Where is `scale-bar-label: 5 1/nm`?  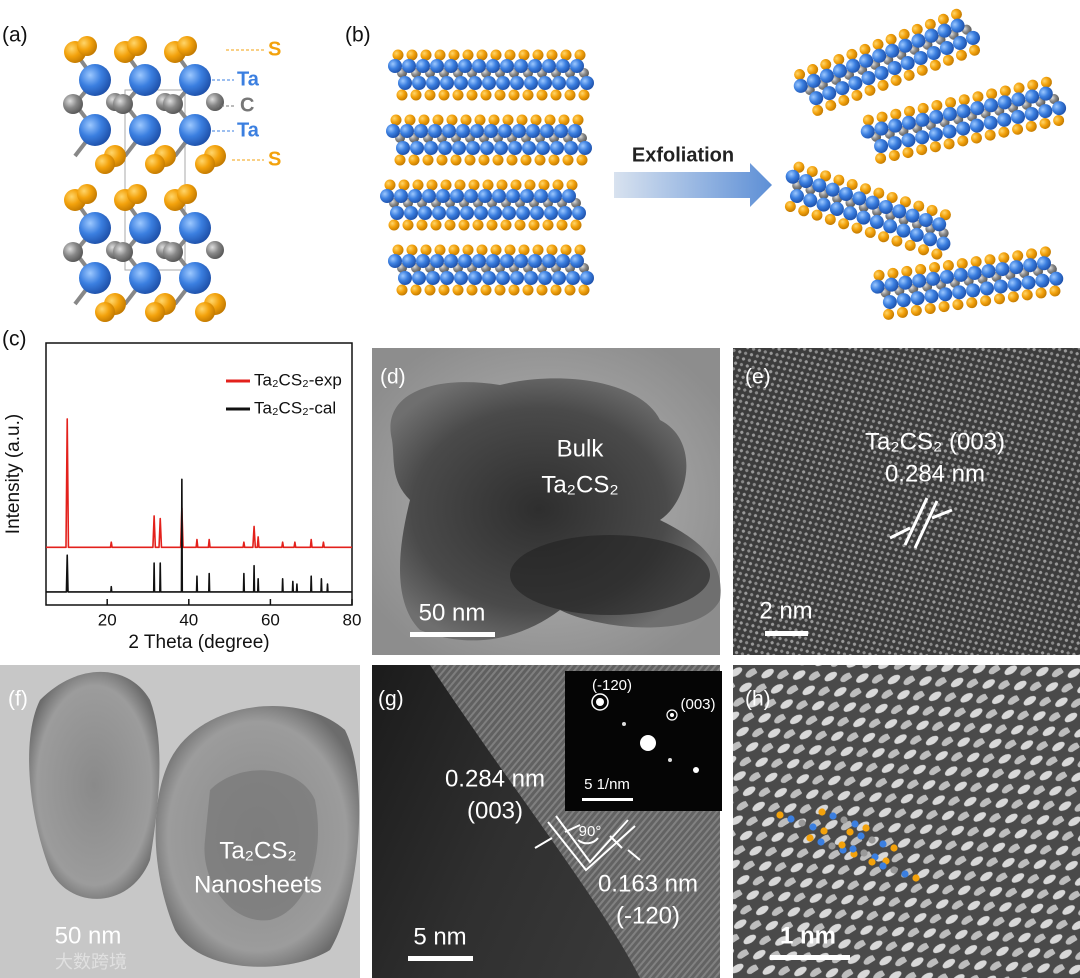 scale-bar-label: 5 1/nm is located at coordinates (607, 784).